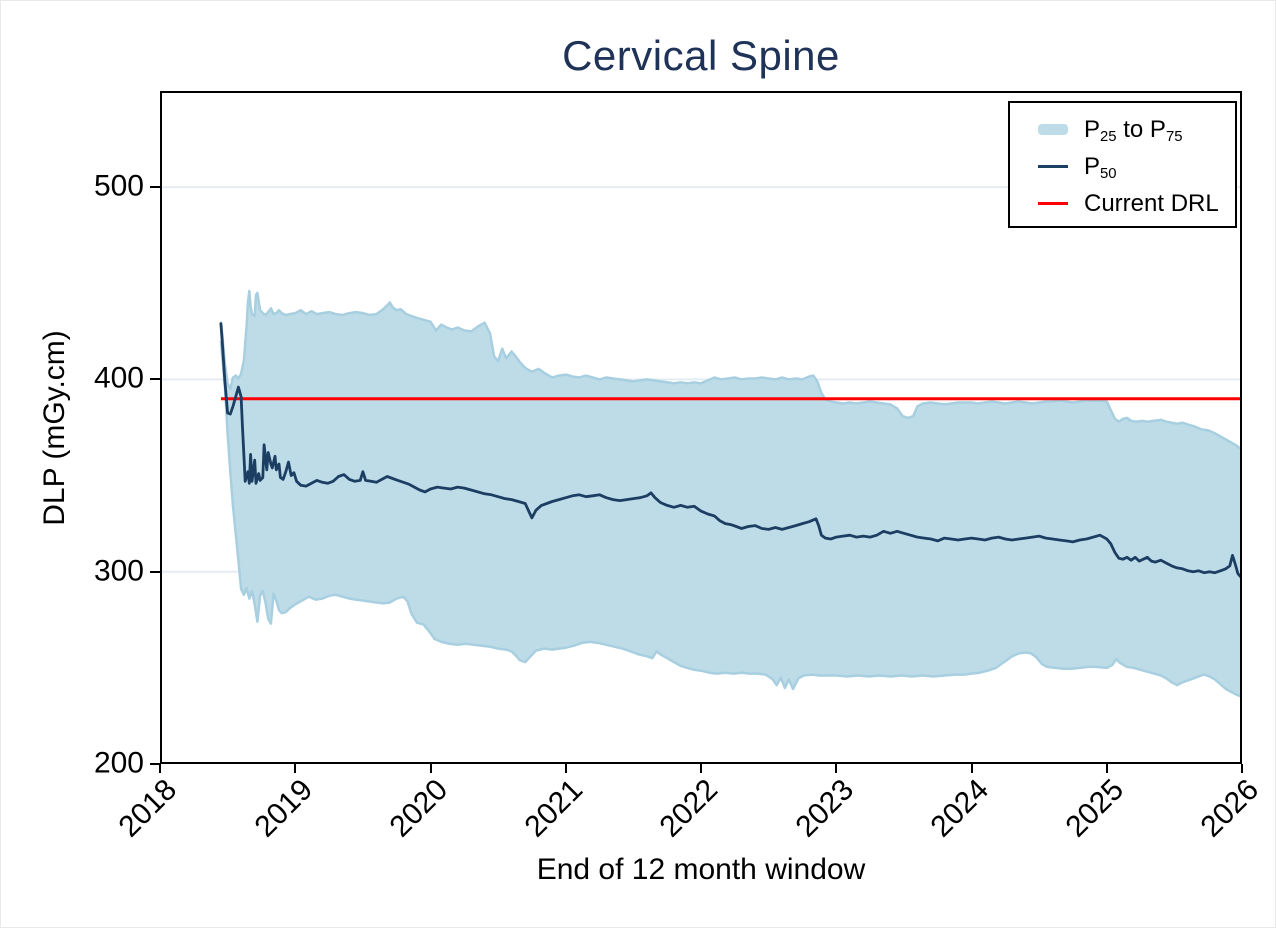 This screenshot has height=928, width=1276. I want to click on p25-p75-band-swatch, so click(1053, 129).